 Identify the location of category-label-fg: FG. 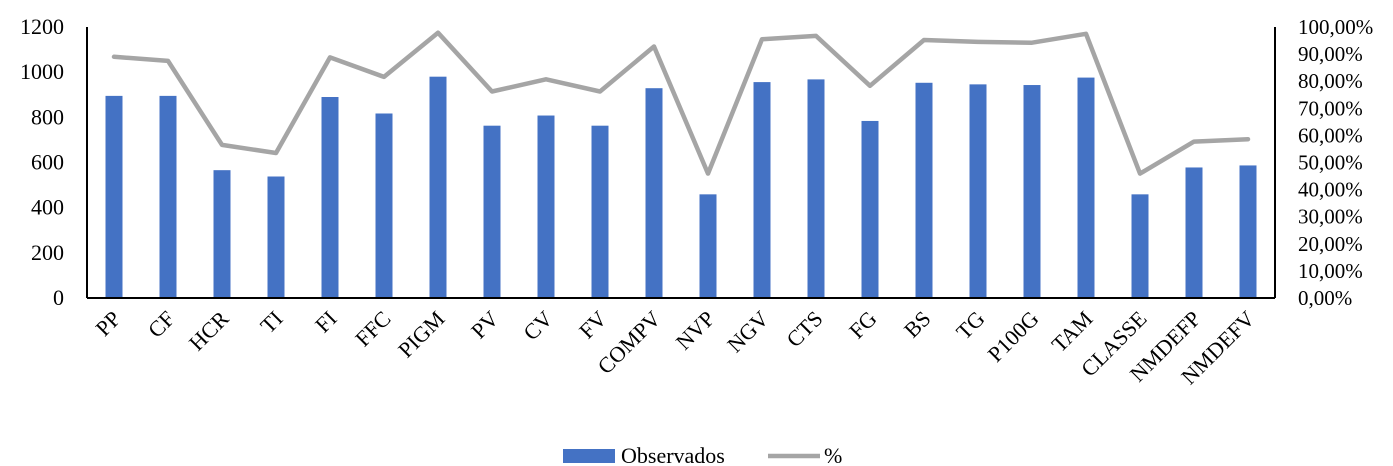
(863, 325).